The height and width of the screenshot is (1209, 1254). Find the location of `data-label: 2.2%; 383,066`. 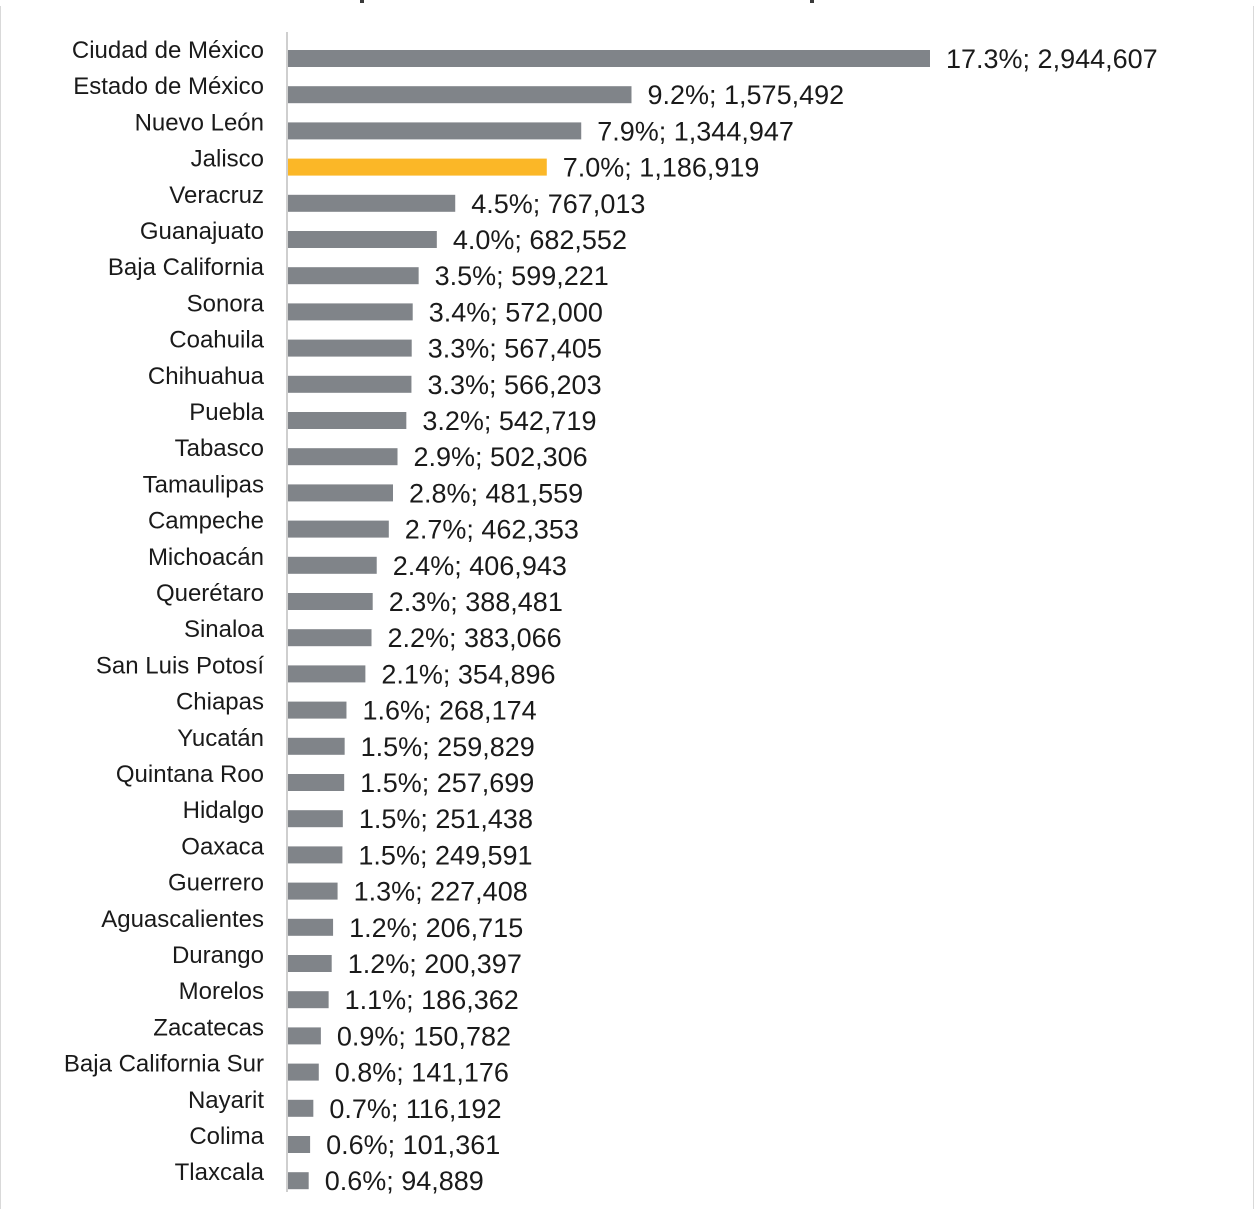

data-label: 2.2%; 383,066 is located at coordinates (475, 638).